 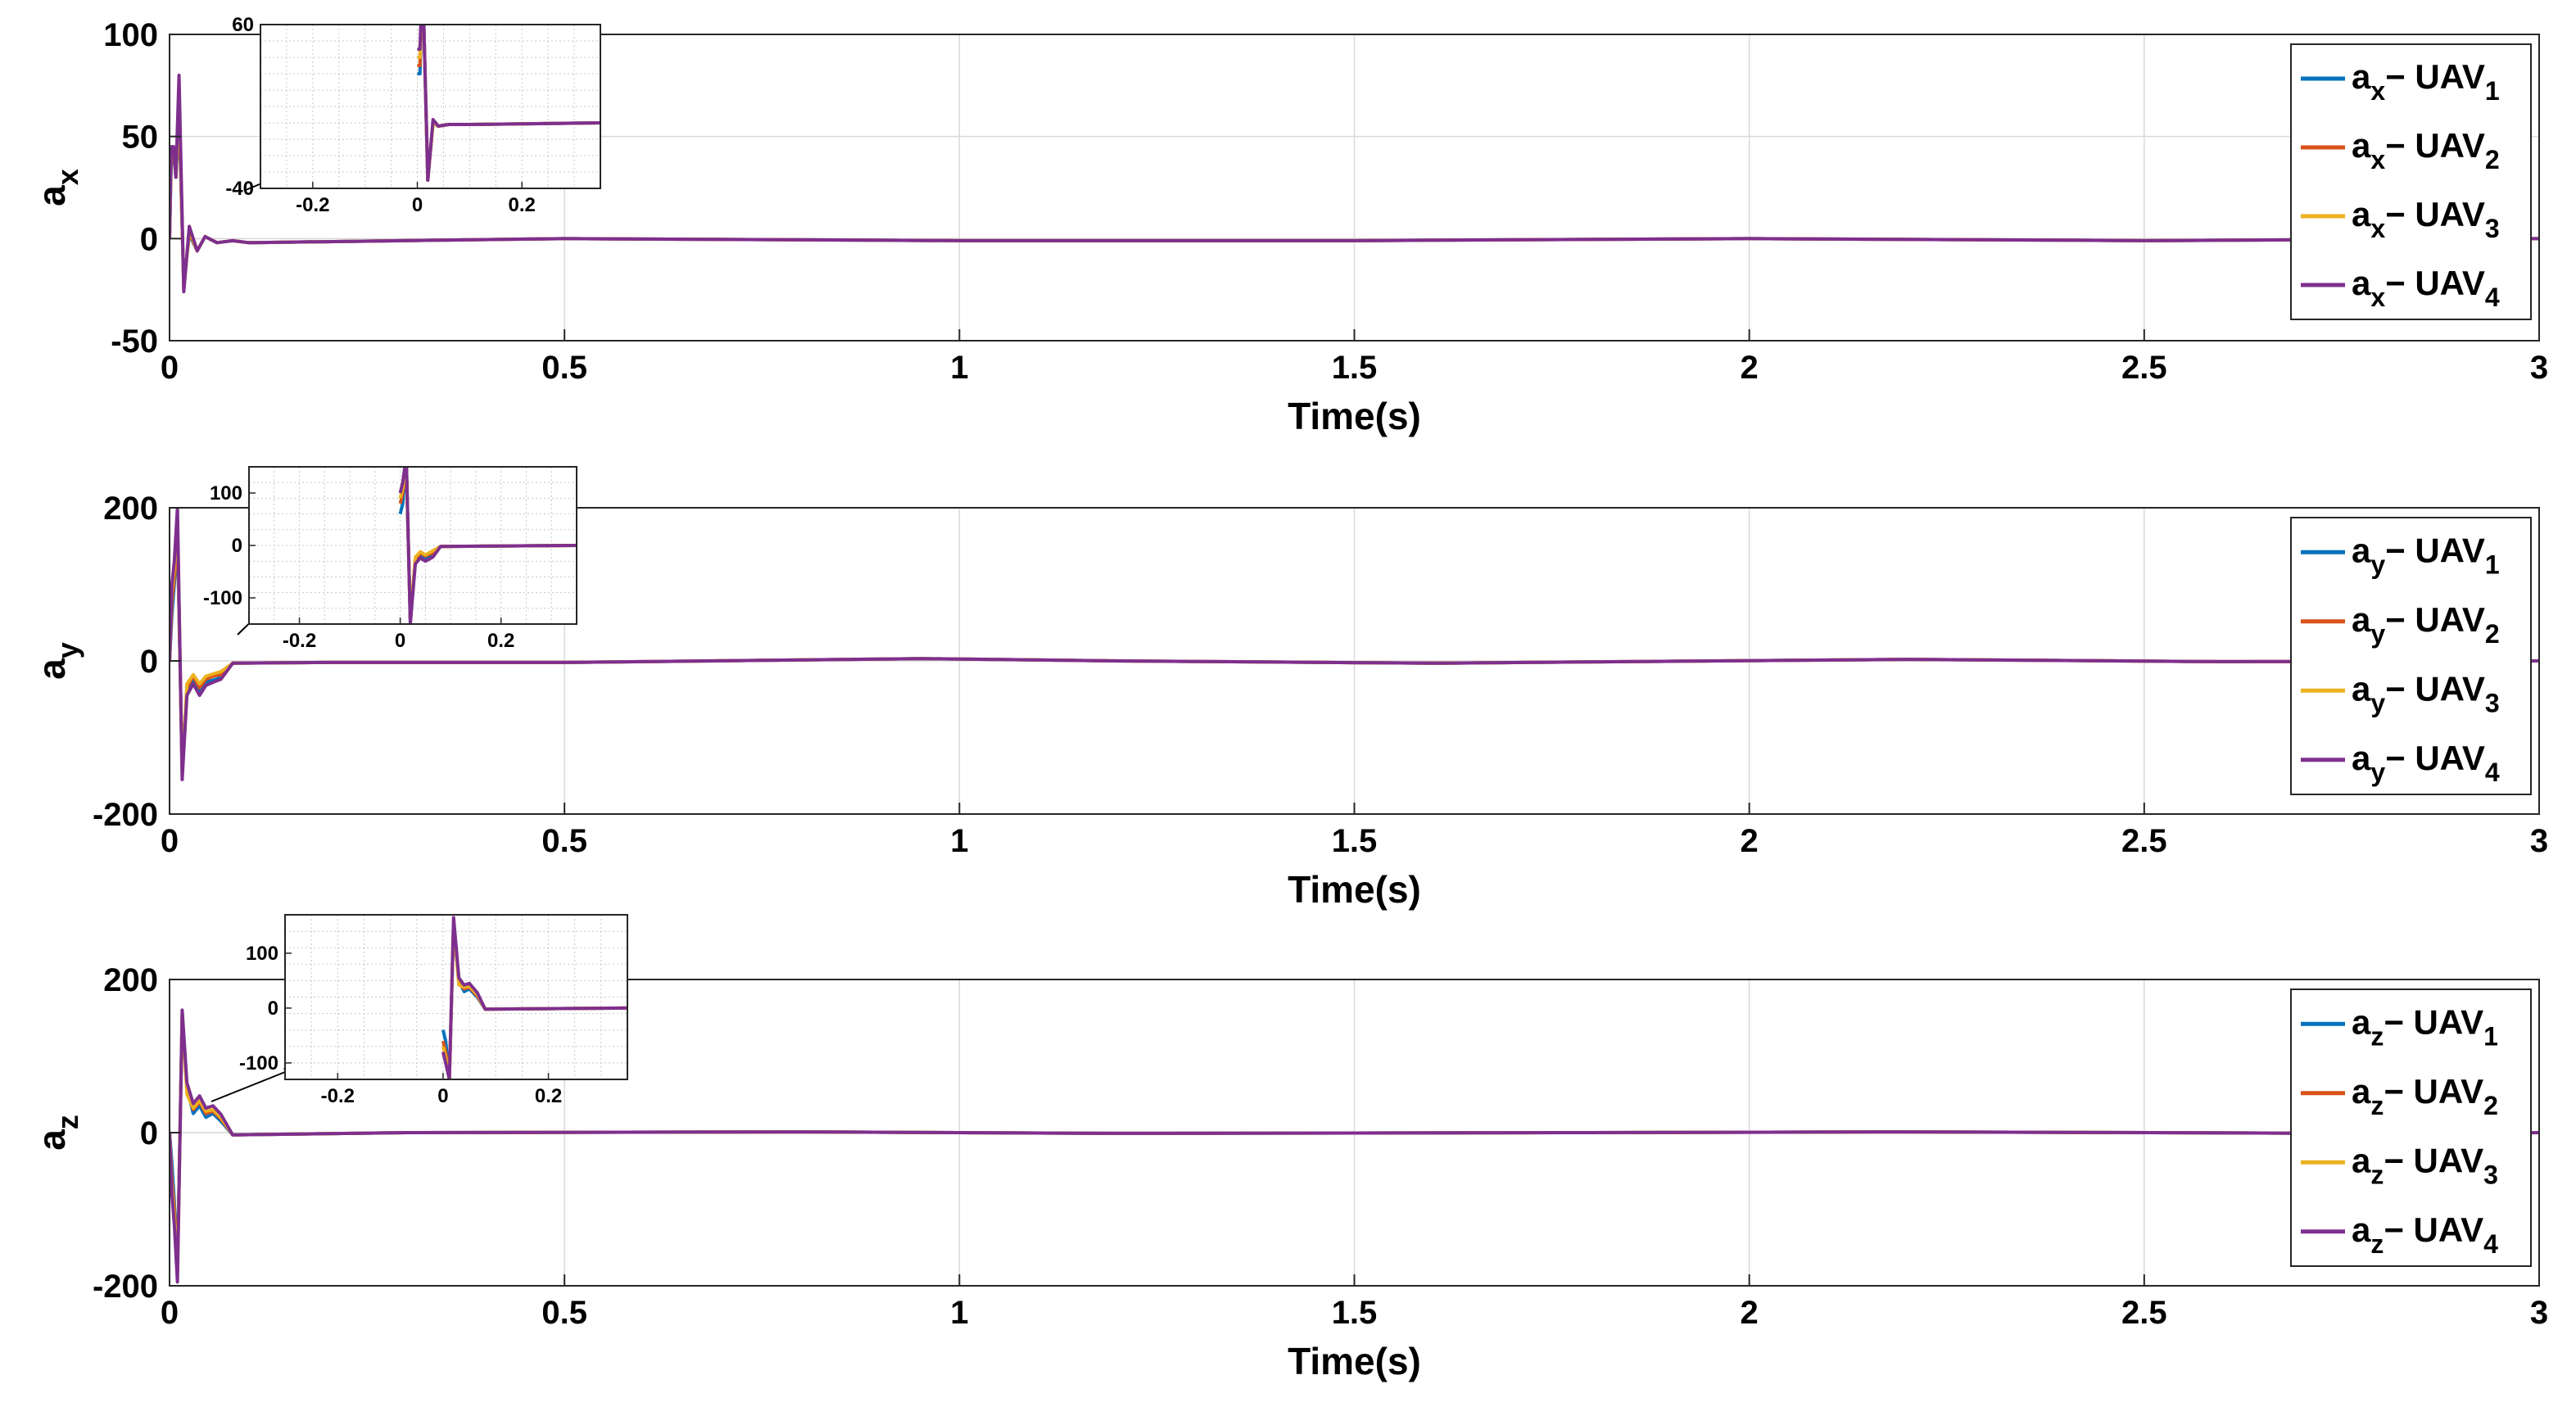 I want to click on legend-entry-uav-3: ay− UAV3, so click(x=2426, y=693).